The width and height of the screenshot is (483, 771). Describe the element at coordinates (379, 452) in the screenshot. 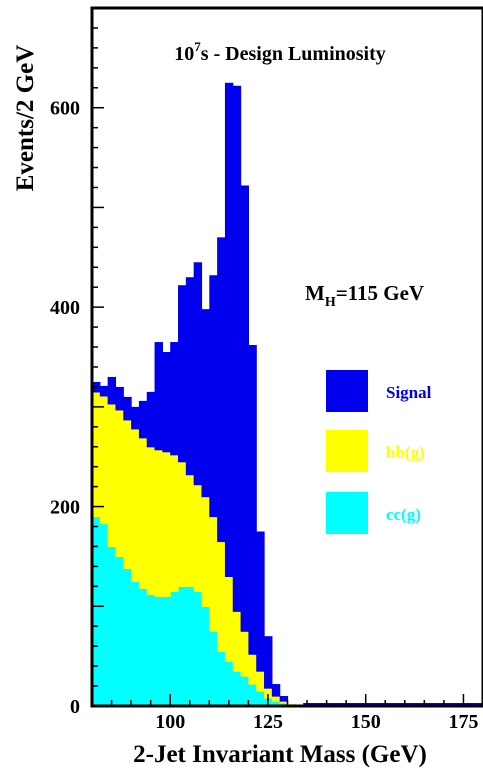

I see `legend: Signal bb(g) cc(g)` at that location.